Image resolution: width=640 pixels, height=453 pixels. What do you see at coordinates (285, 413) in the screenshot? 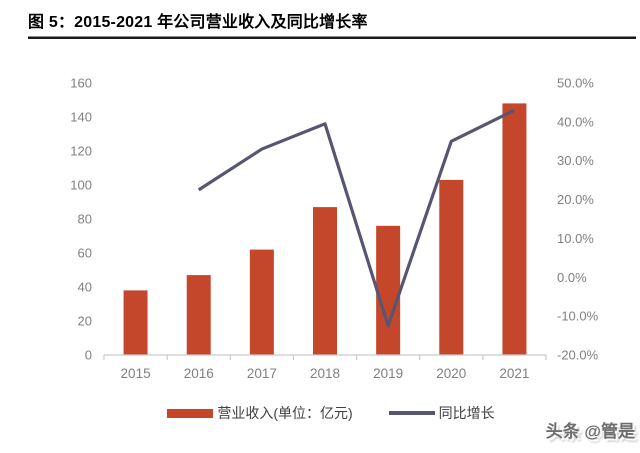
I see `revenue-legend-label: 营业收入(单位：亿元)` at bounding box center [285, 413].